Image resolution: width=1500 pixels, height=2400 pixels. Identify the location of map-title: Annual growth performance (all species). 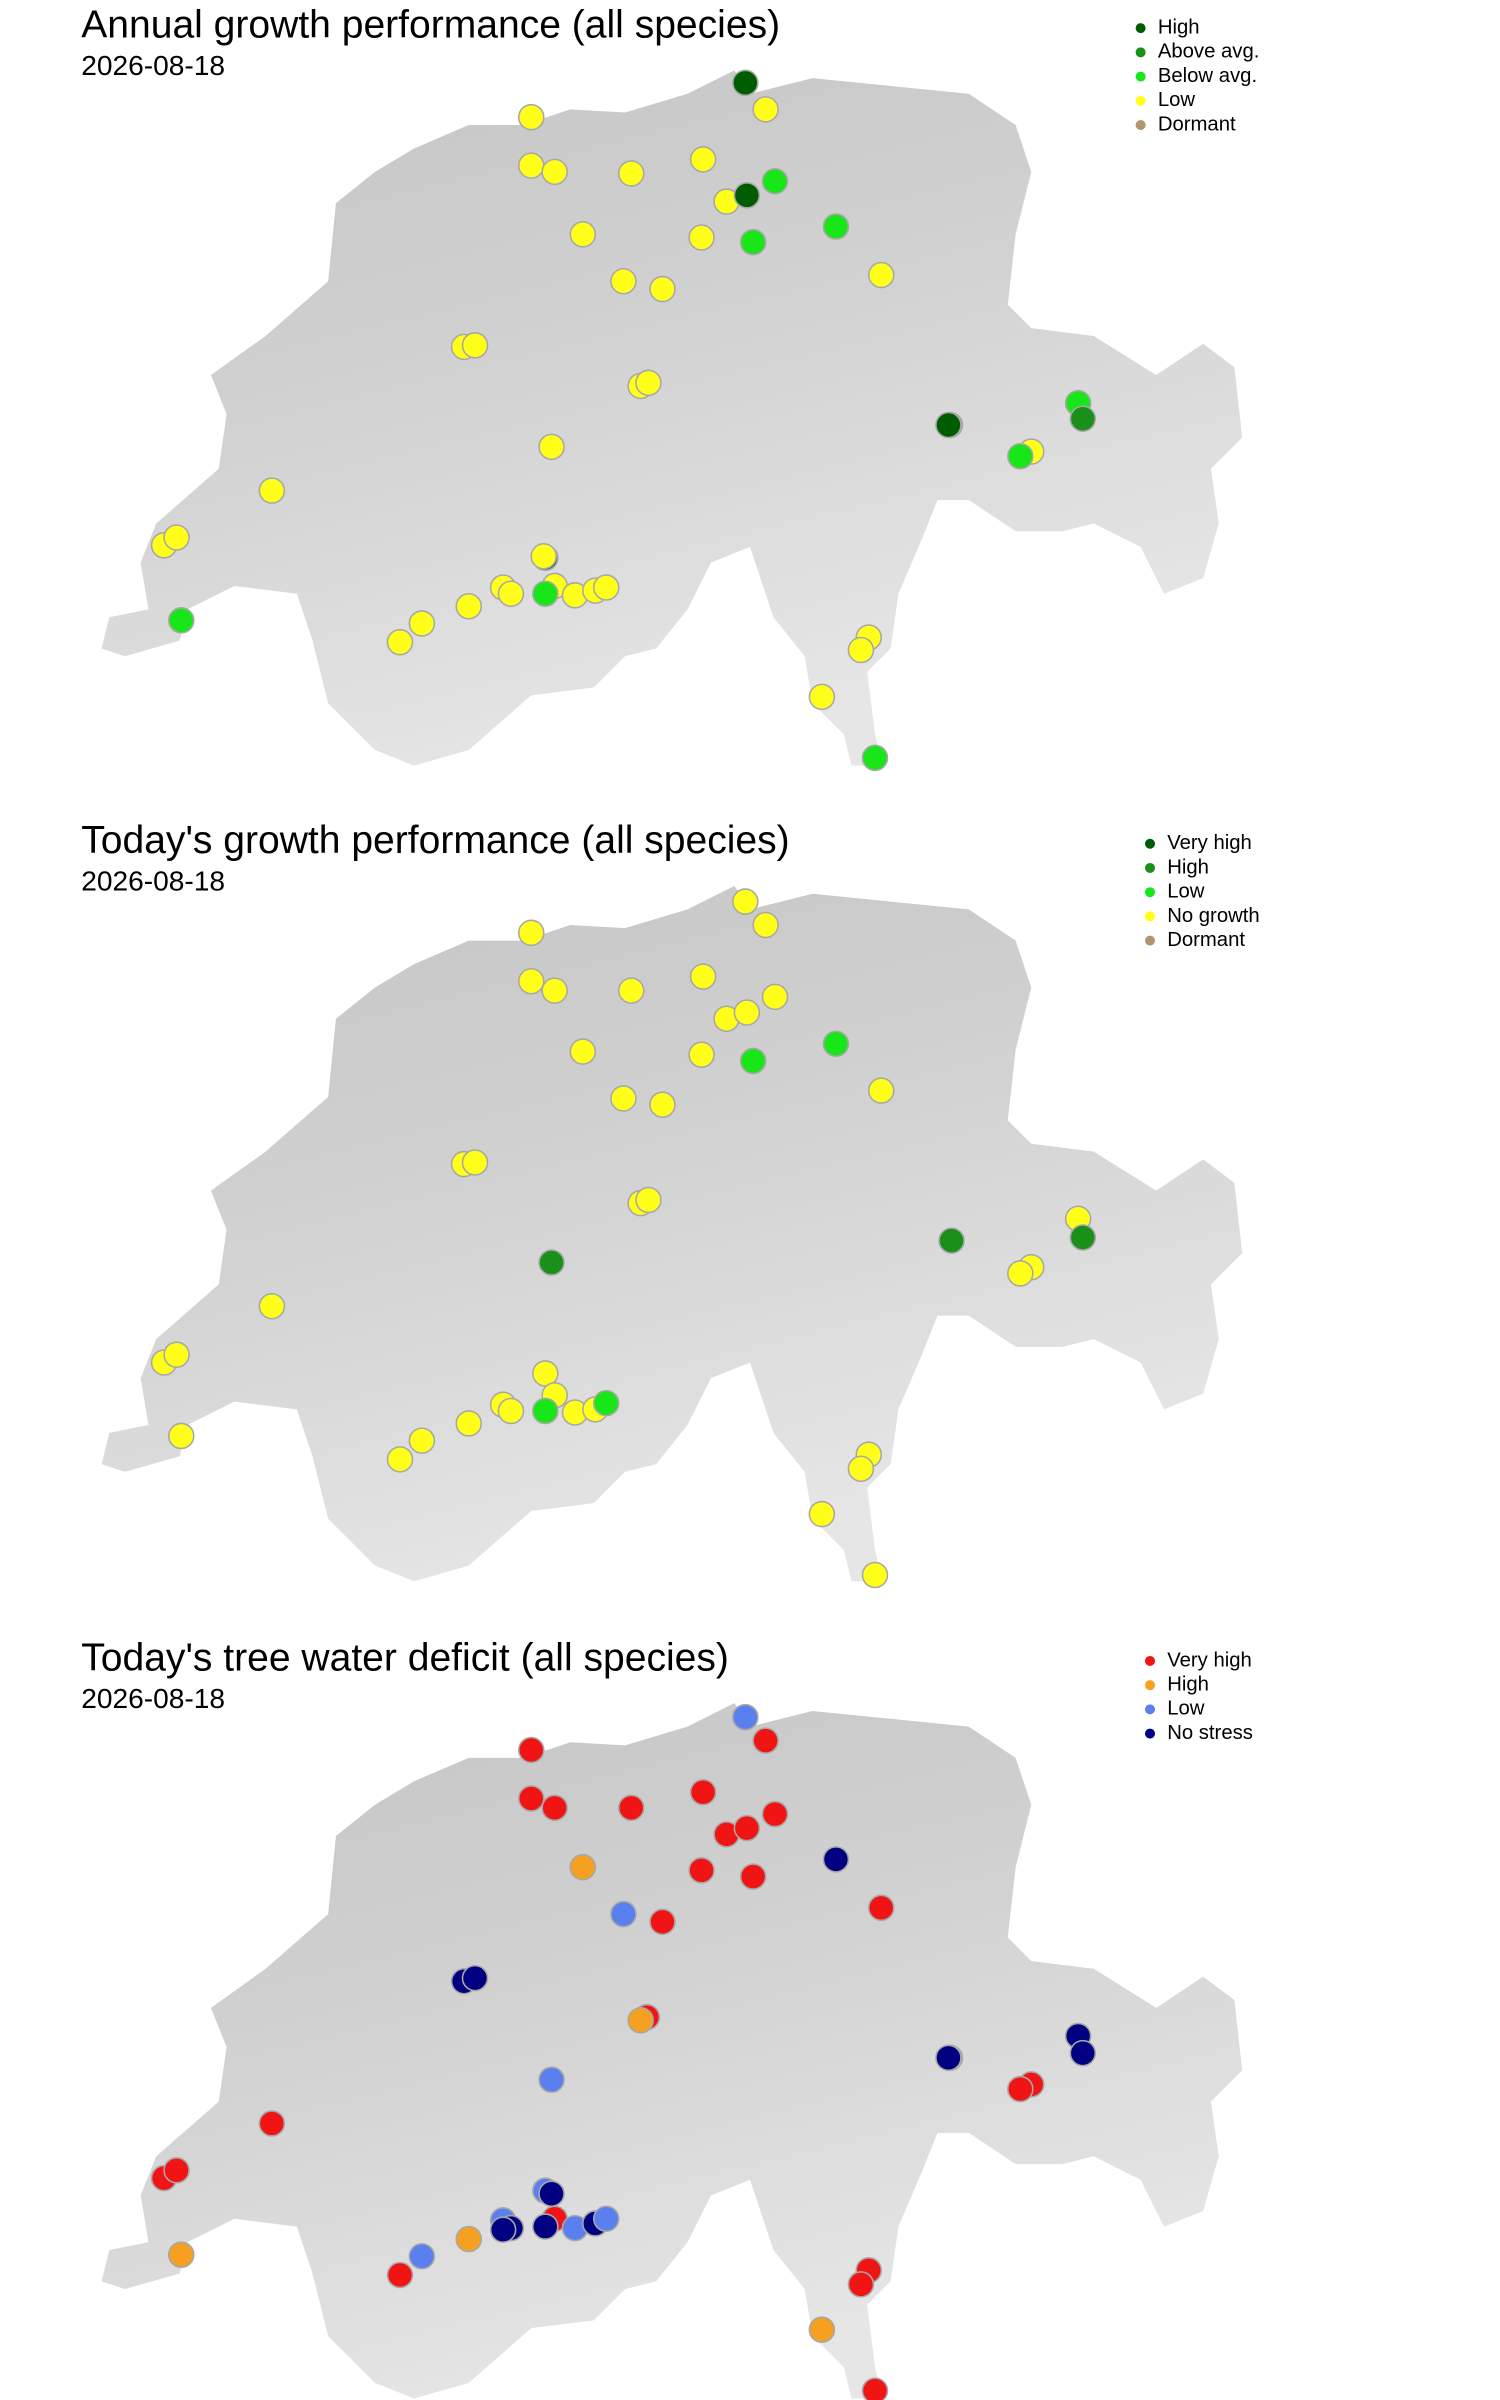
(430, 25).